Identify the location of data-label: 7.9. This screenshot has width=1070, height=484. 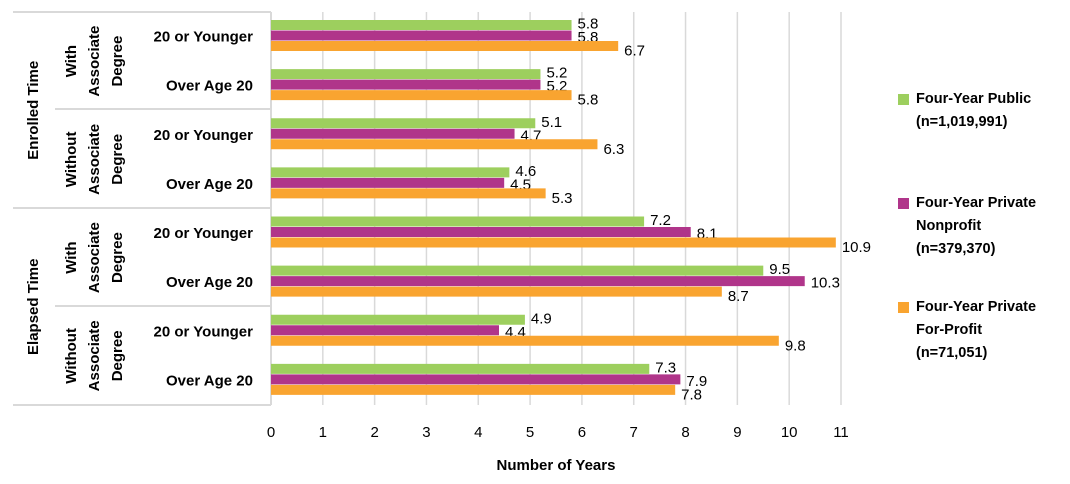
(696, 381).